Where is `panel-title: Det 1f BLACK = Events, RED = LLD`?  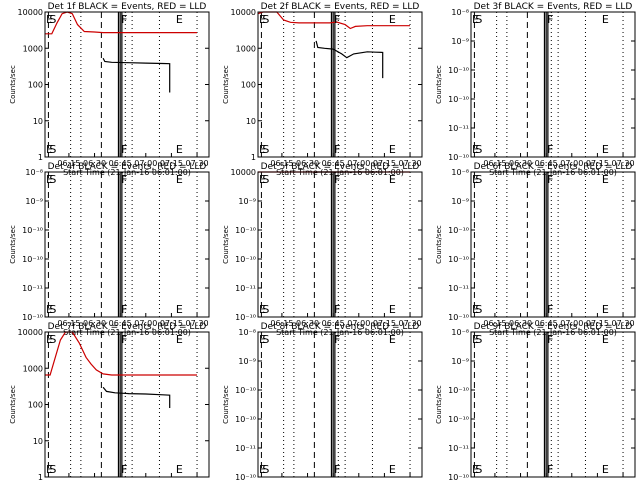 panel-title: Det 1f BLACK = Events, RED = LLD is located at coordinates (127, 7).